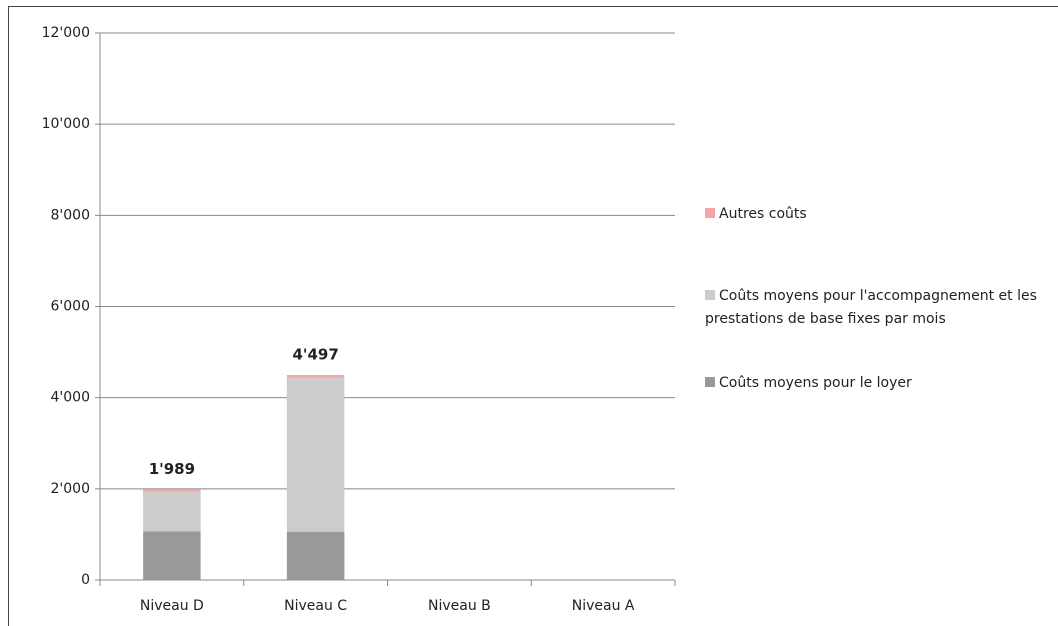 This screenshot has width=1058, height=626. I want to click on legend-entry: Coûts moyens pour le loyer, so click(875, 383).